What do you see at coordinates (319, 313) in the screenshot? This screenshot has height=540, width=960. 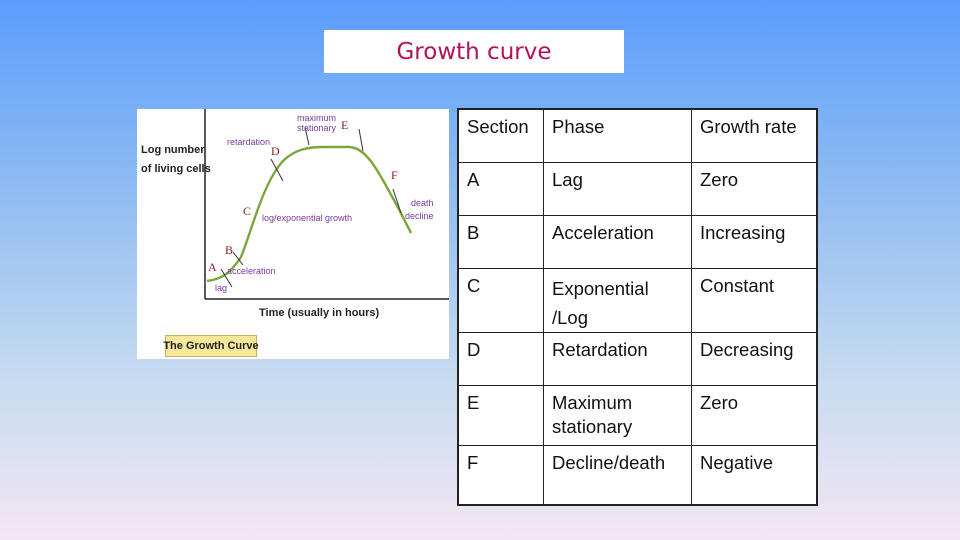 I see `x-axis-label: Time (usually in hours)` at bounding box center [319, 313].